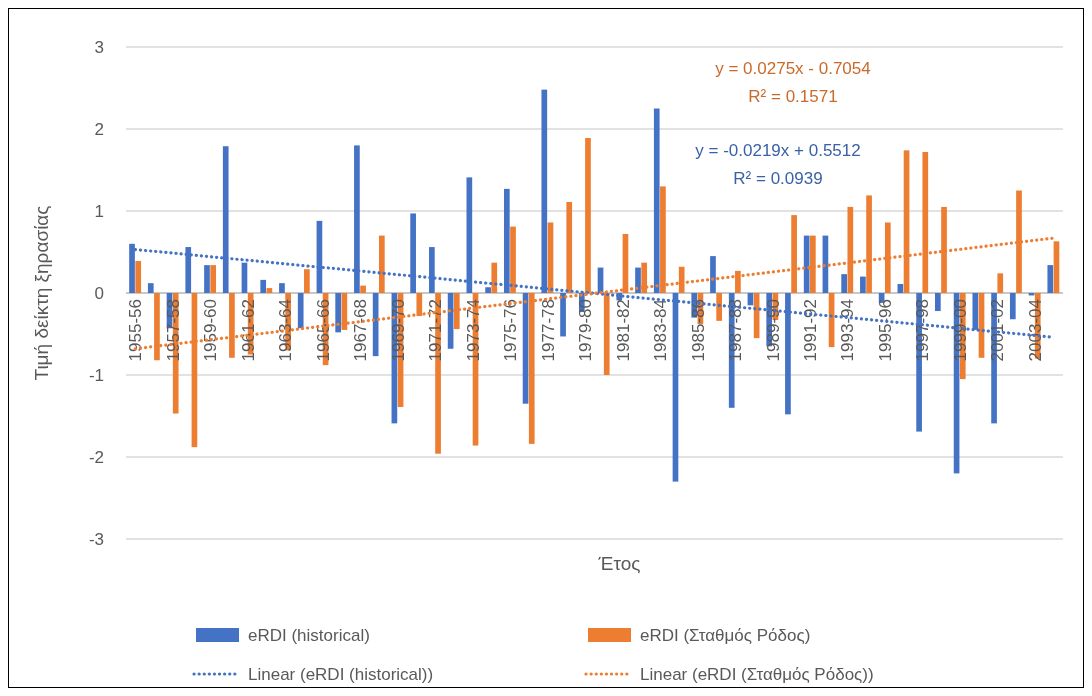 The image size is (1092, 696). I want to click on x-tick-label: 1965-66, so click(323, 330).